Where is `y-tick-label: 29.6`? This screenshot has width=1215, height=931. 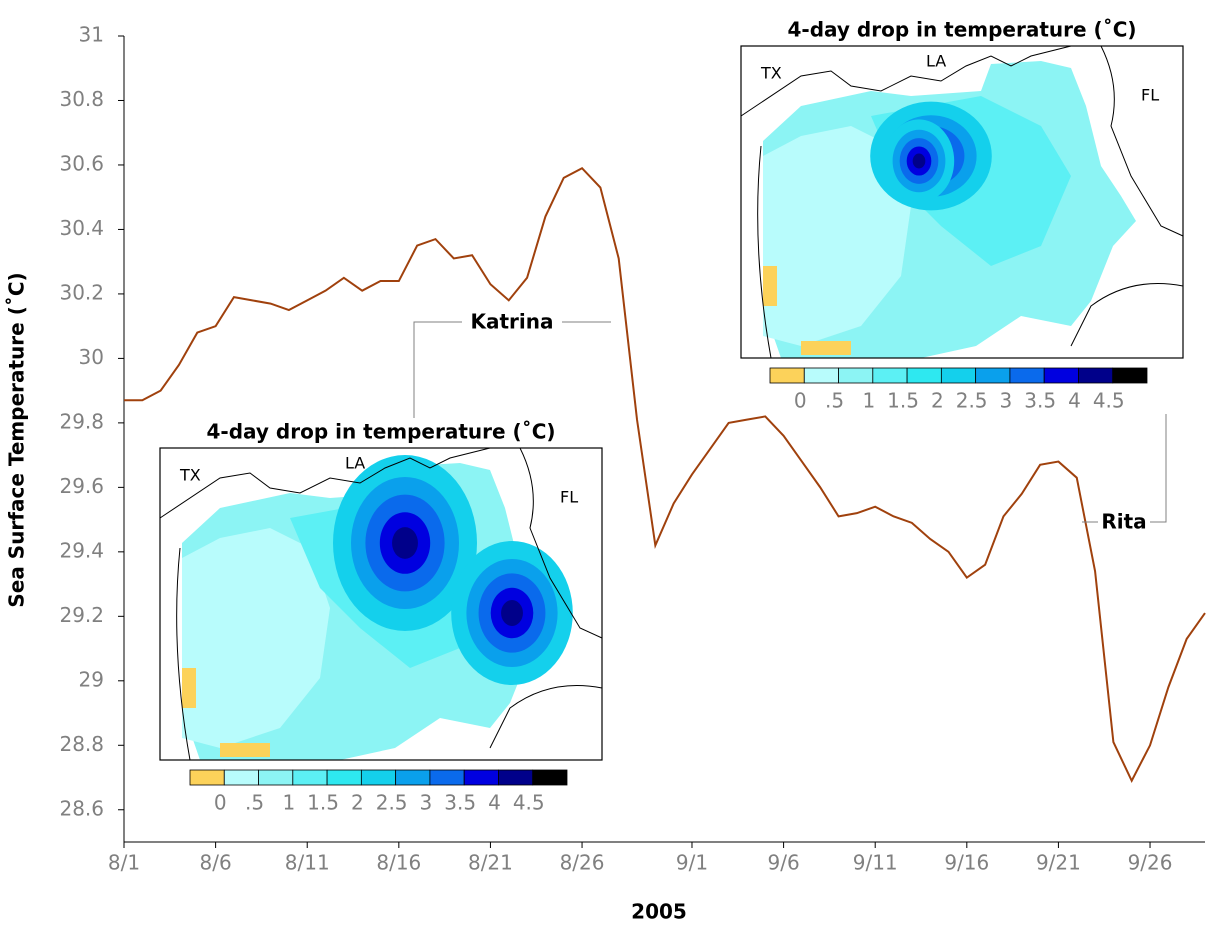 y-tick-label: 29.6 is located at coordinates (81, 486).